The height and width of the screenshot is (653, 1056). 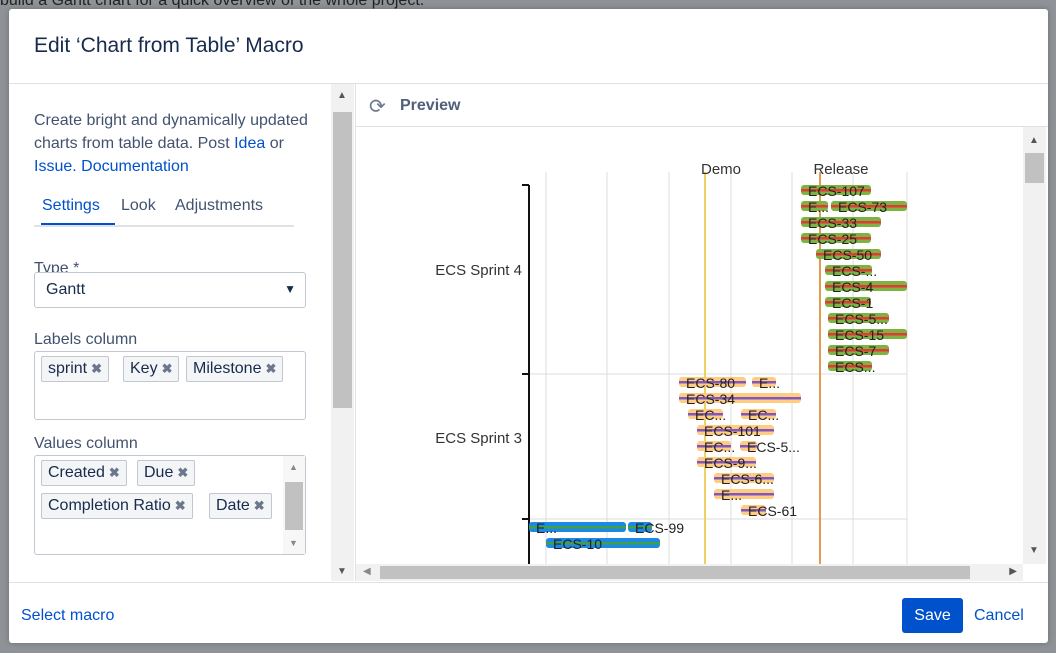 I want to click on task-label: ECS-4, so click(x=852, y=287).